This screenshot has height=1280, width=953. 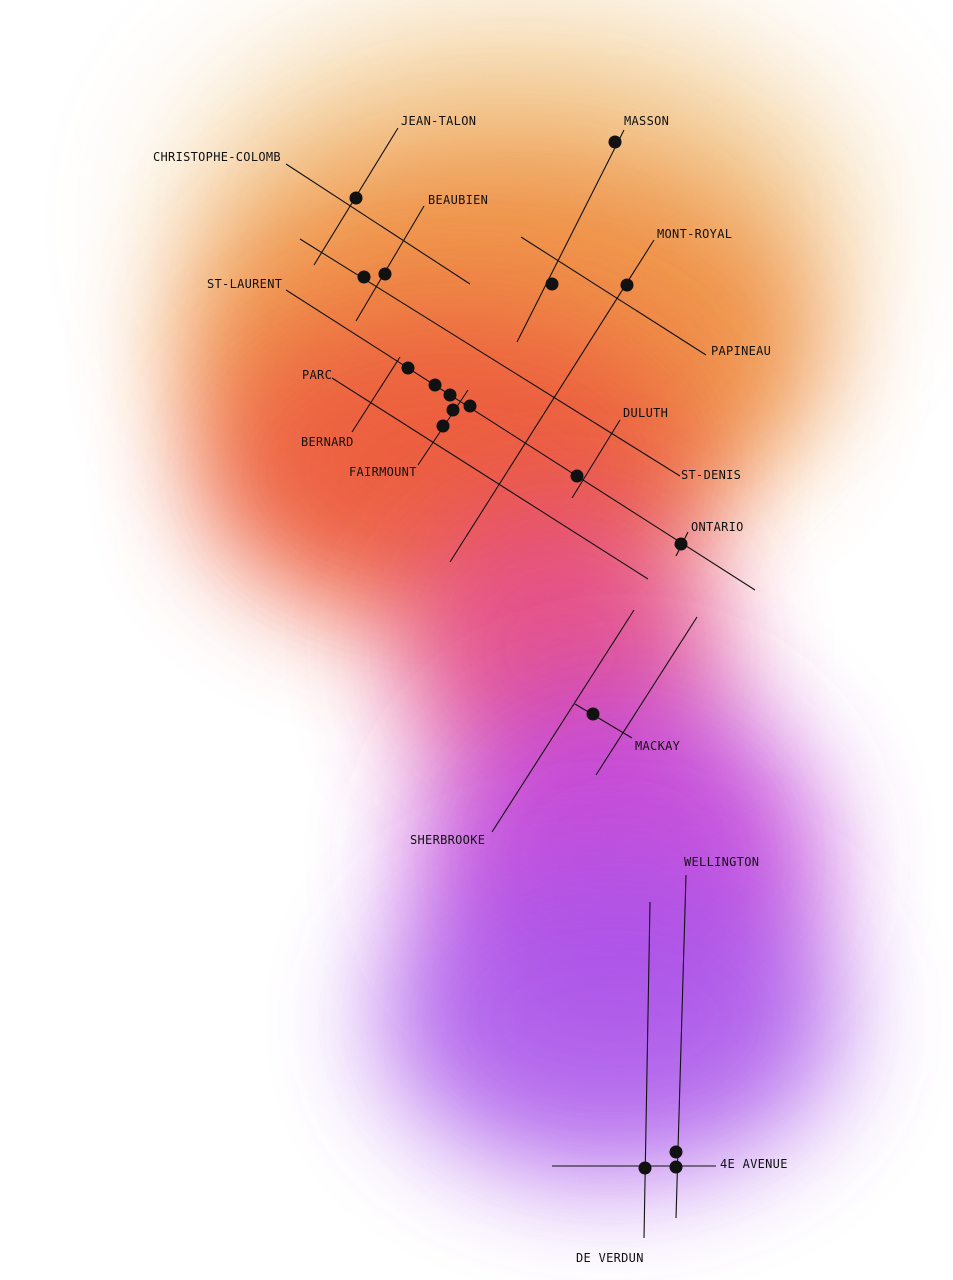 What do you see at coordinates (645, 413) in the screenshot?
I see `label-duluth: DULUTH` at bounding box center [645, 413].